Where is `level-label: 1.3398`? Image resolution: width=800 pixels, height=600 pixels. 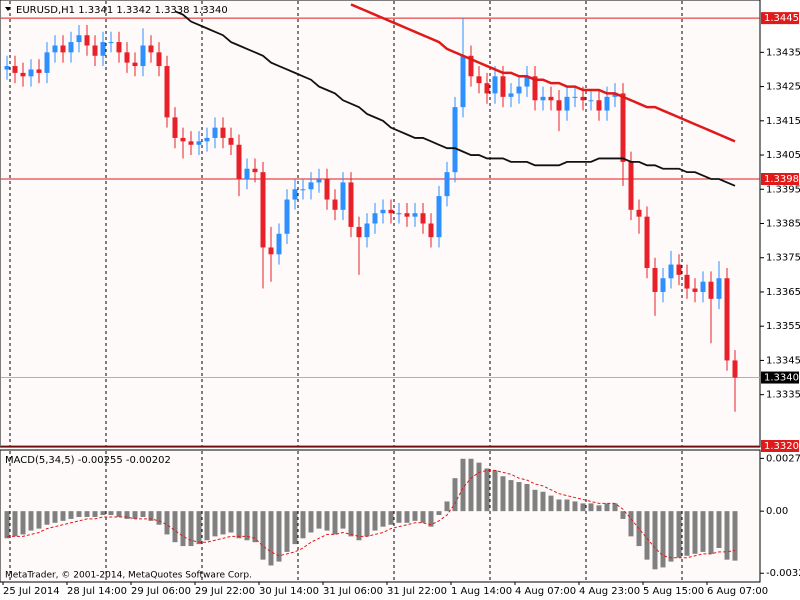 level-label: 1.3398 is located at coordinates (781, 179).